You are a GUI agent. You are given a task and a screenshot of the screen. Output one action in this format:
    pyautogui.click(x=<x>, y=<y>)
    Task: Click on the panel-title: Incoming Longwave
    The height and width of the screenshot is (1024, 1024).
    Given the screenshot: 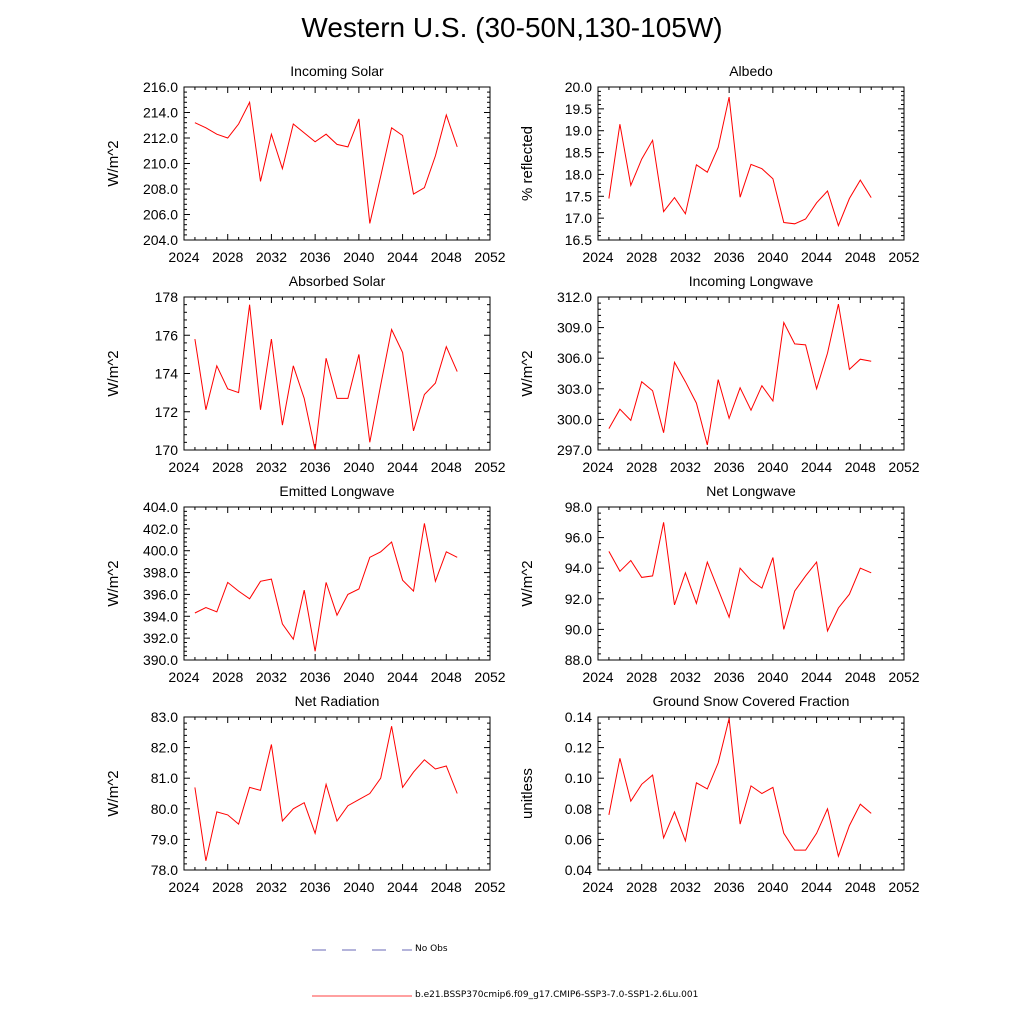 What is the action you would take?
    pyautogui.click(x=751, y=281)
    